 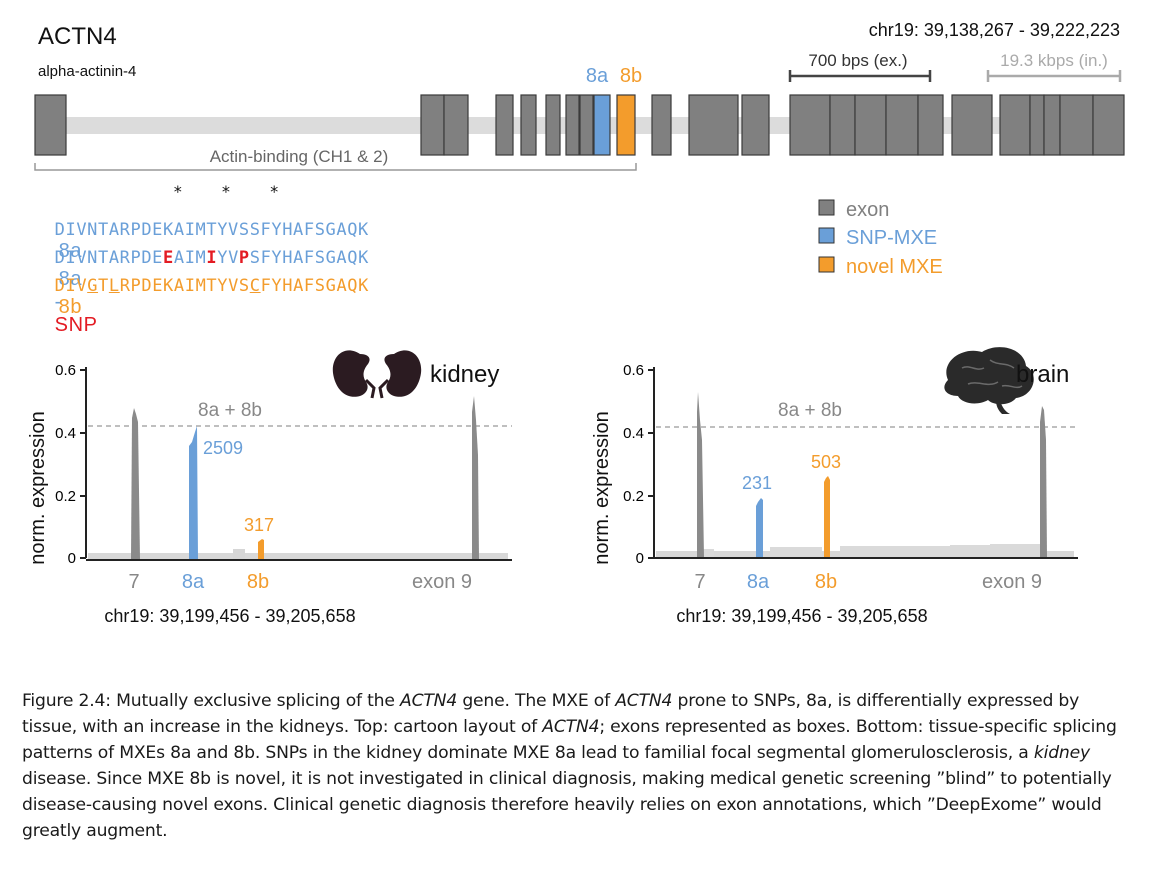 I want to click on baseline-band, so click(x=298, y=556).